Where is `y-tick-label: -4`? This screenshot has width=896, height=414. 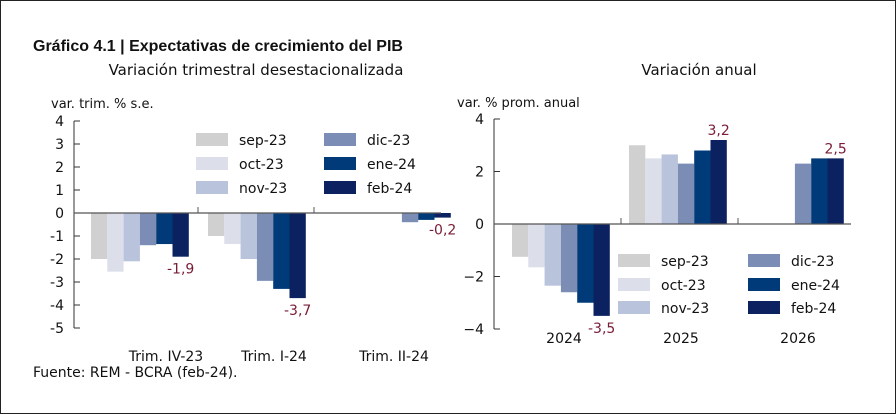
y-tick-label: -4 is located at coordinates (57, 306).